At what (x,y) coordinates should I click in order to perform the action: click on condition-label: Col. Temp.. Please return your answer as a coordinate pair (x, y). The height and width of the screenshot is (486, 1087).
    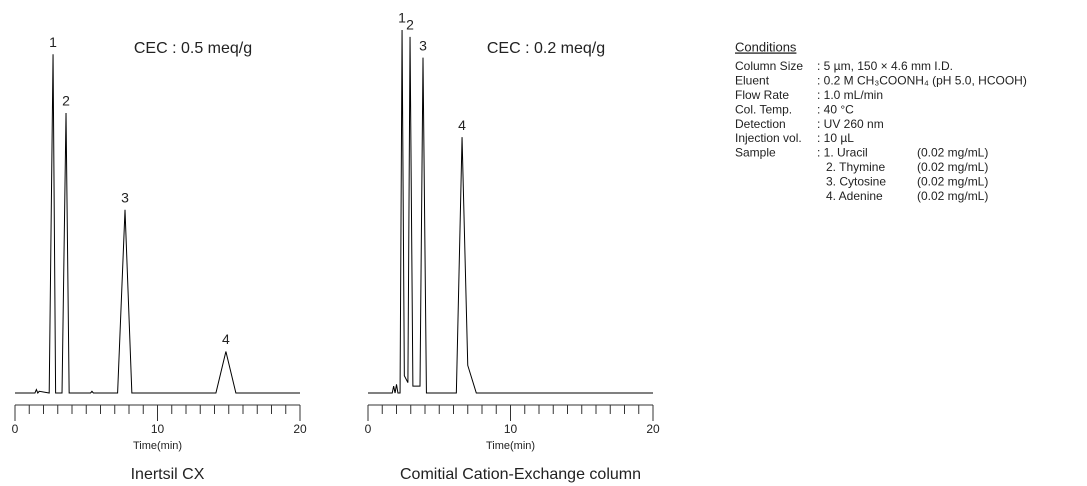
    Looking at the image, I should click on (763, 109).